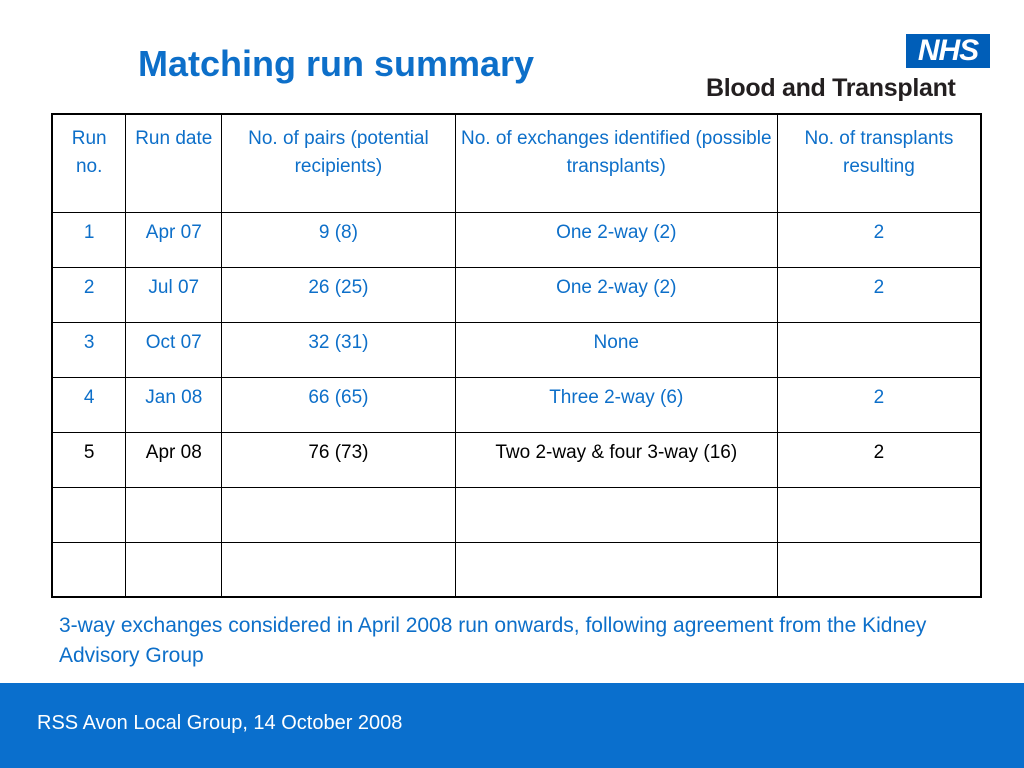 The image size is (1024, 768). I want to click on cell-run-no: 4, so click(89, 404).